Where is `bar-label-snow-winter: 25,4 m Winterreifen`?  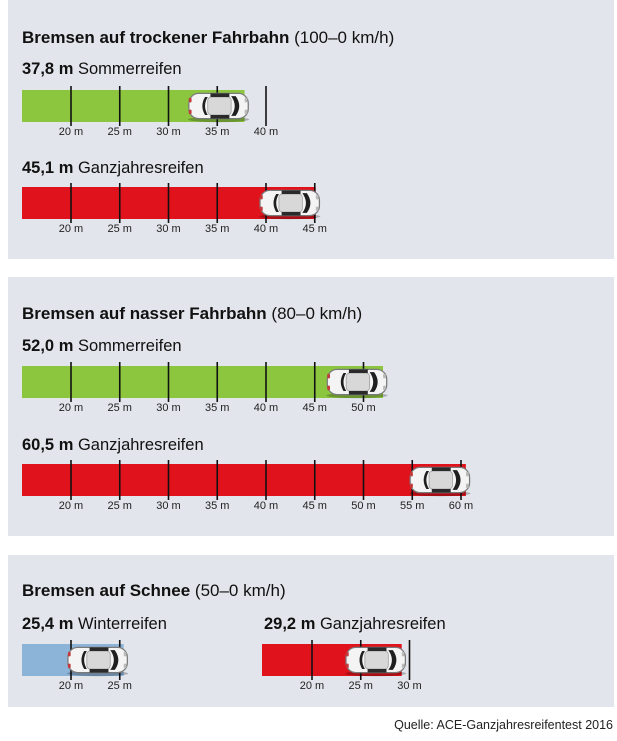
bar-label-snow-winter: 25,4 m Winterreifen is located at coordinates (94, 624).